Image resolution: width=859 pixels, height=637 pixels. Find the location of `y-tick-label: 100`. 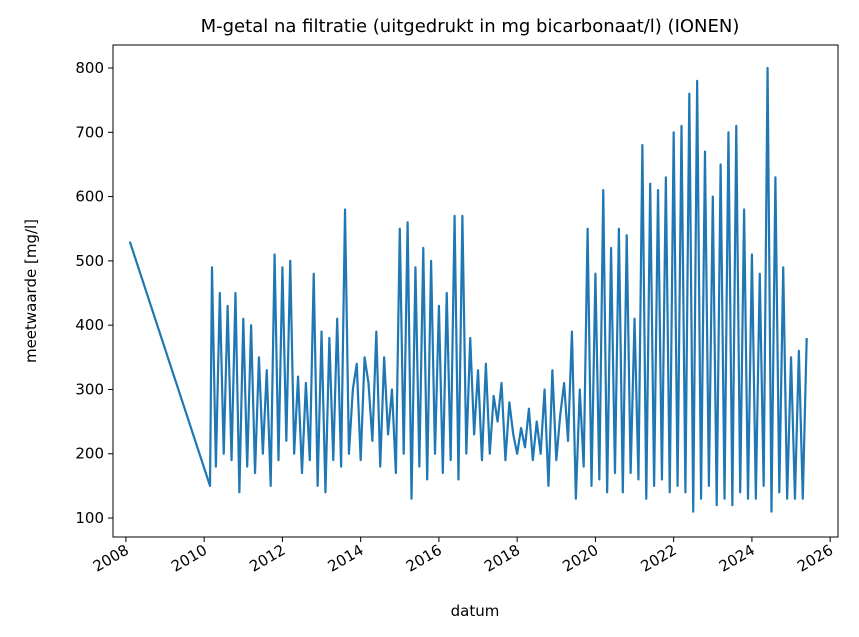

y-tick-label: 100 is located at coordinates (89, 518).